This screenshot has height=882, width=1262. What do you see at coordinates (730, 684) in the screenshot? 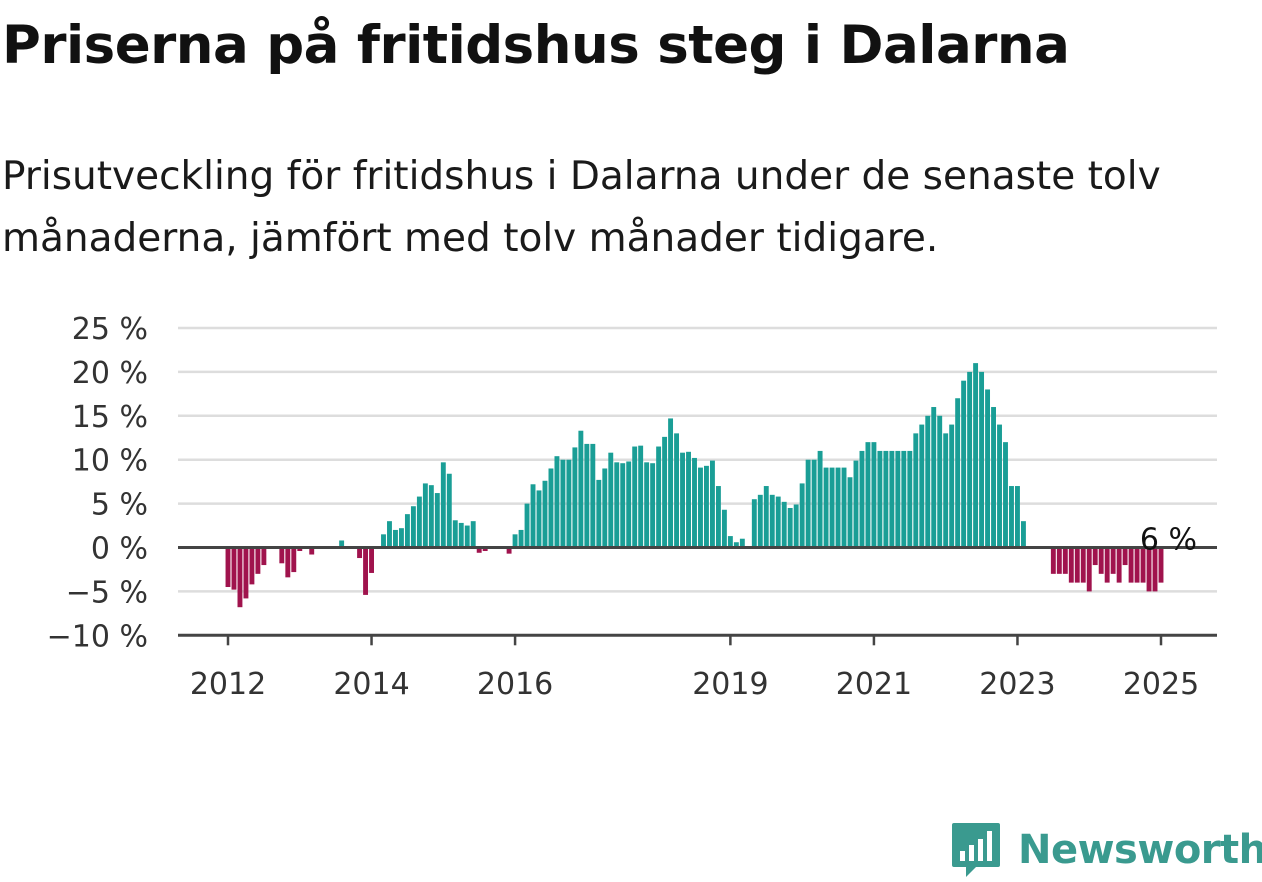
I see `x-tick-label: 2019` at bounding box center [730, 684].